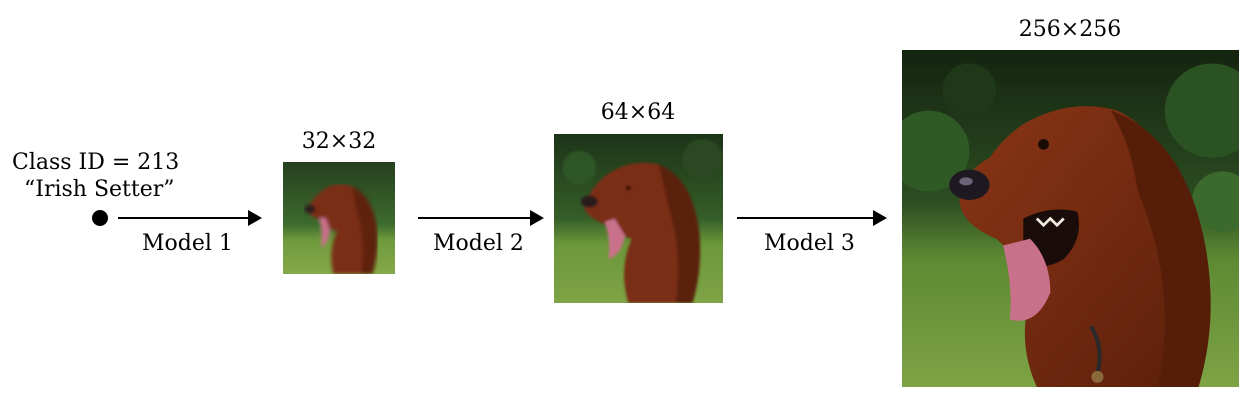  What do you see at coordinates (100, 218) in the screenshot?
I see `input-node-dot` at bounding box center [100, 218].